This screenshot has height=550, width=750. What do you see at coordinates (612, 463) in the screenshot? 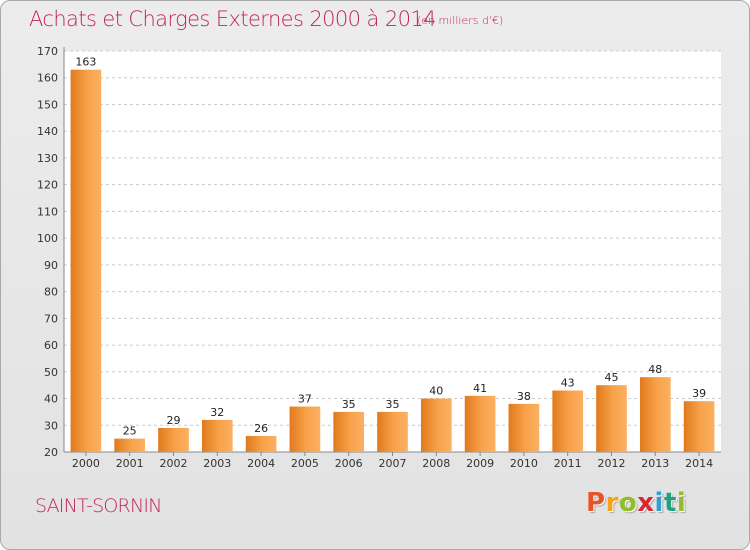
I see `x-tick-label: 2012` at bounding box center [612, 463].